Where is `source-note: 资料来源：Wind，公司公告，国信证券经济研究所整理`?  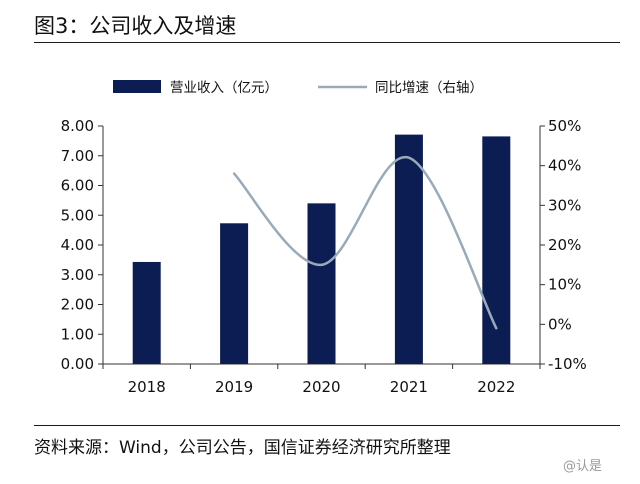
source-note: 资料来源：Wind，公司公告，国信证券经济研究所整理 is located at coordinates (242, 448).